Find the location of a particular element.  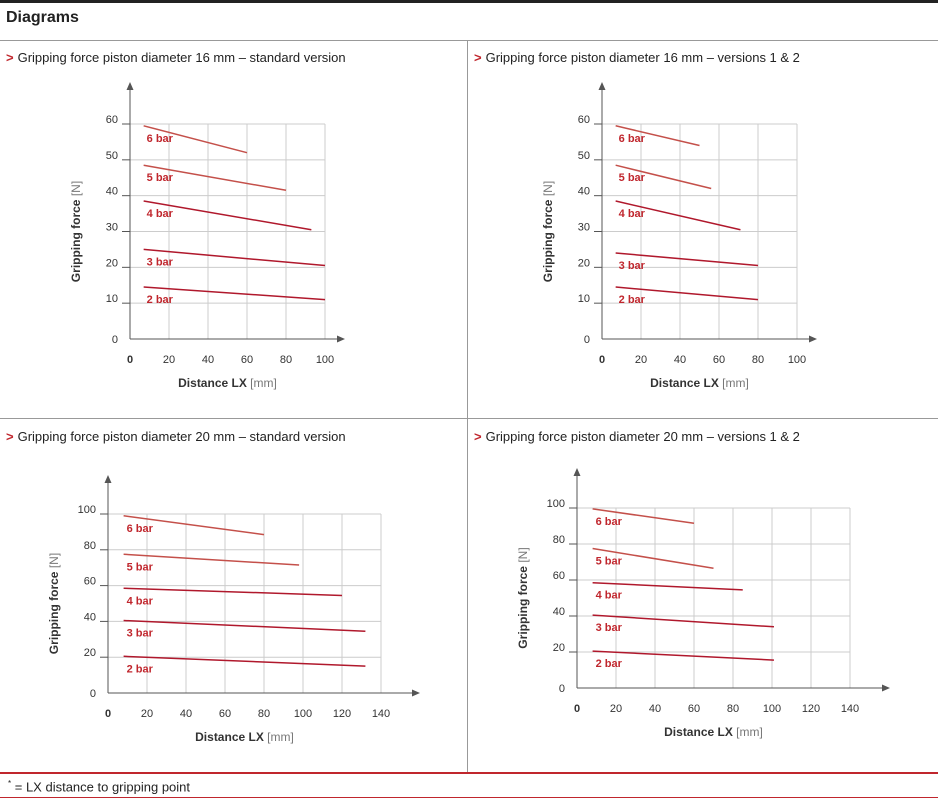

series-label: 6 bar is located at coordinates (160, 139).